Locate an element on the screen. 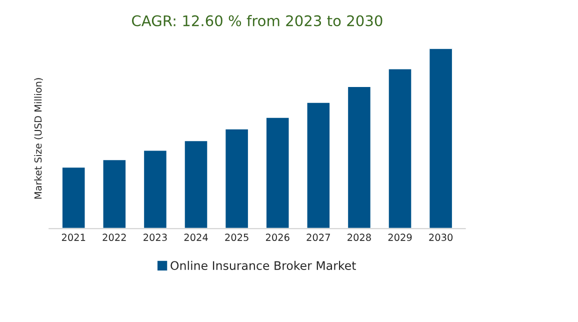 The width and height of the screenshot is (578, 322). x-tick-label: 2029 is located at coordinates (400, 238).